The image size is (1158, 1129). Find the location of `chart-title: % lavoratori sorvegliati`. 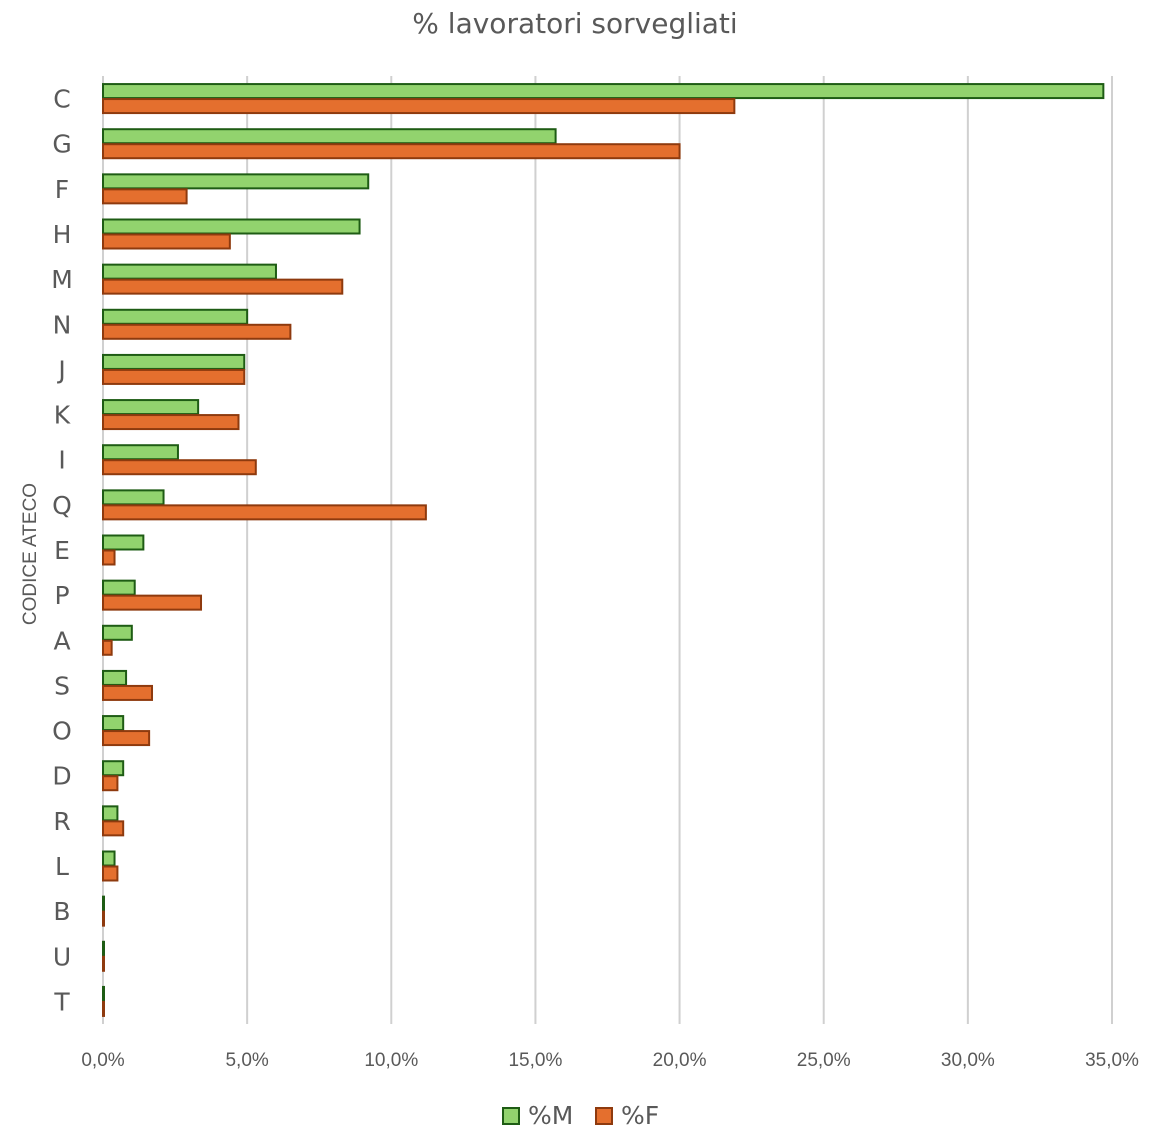

chart-title: % lavoratori sorvegliati is located at coordinates (574, 23).